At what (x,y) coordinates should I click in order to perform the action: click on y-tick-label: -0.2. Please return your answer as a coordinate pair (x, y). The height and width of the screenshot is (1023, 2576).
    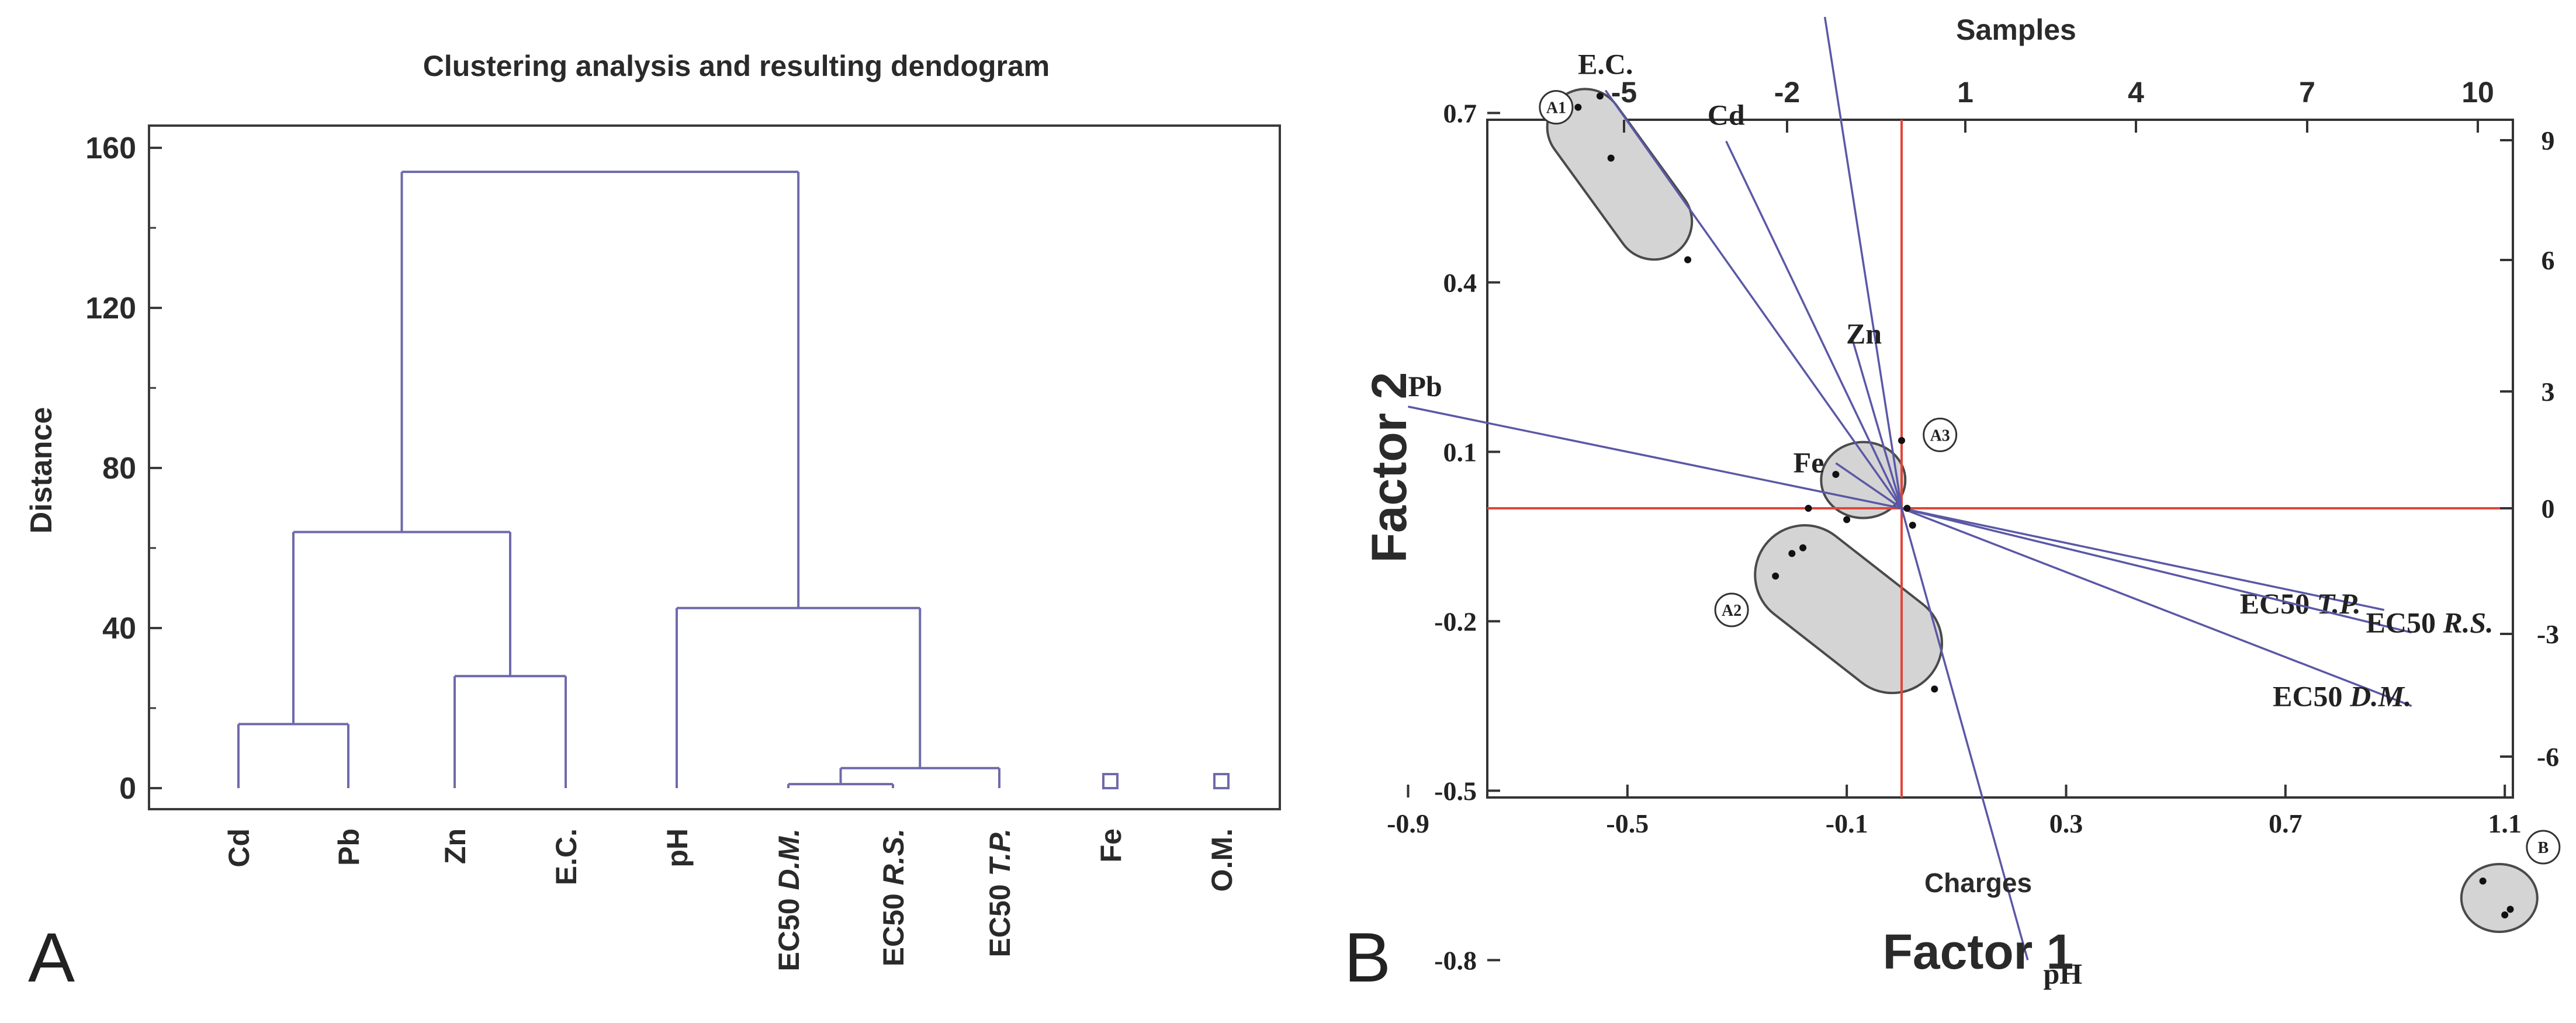
    Looking at the image, I should click on (1455, 621).